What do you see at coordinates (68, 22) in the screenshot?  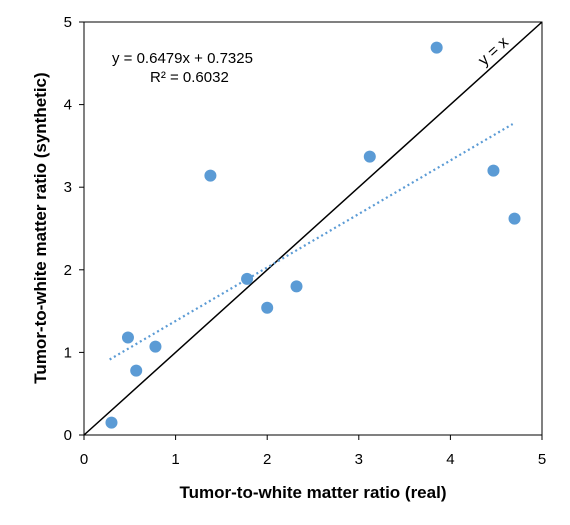 I see `y-tick-label: 5` at bounding box center [68, 22].